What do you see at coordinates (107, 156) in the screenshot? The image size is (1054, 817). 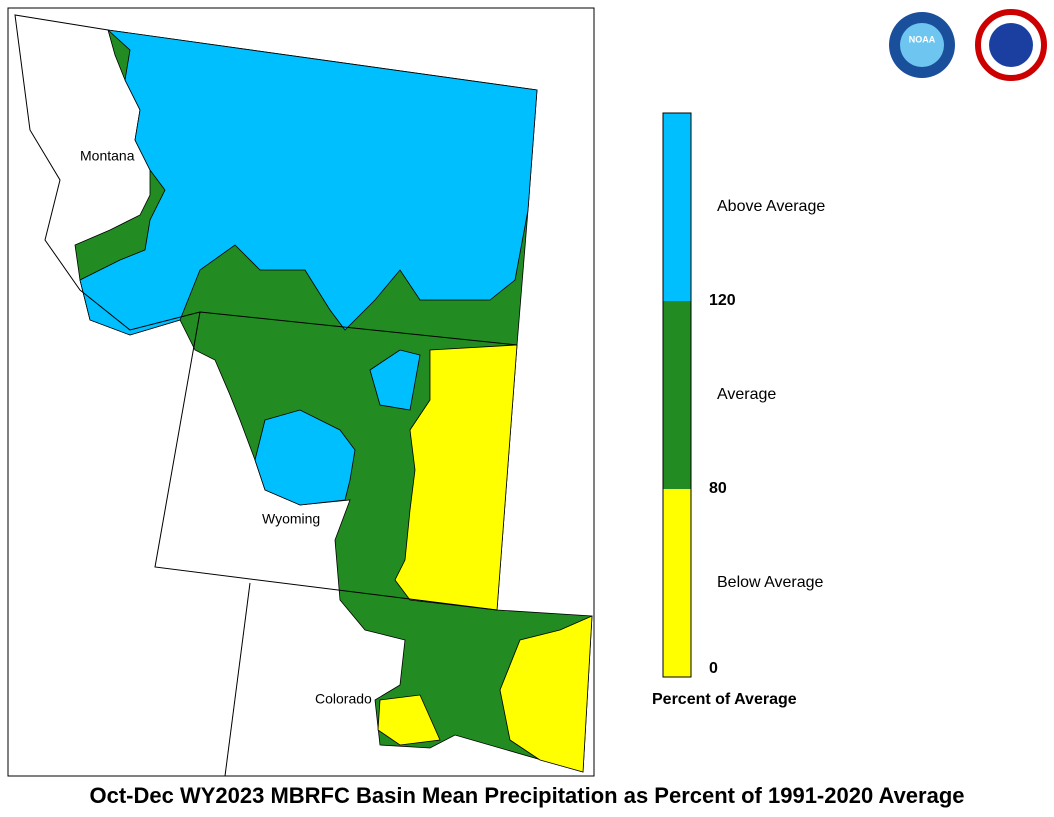 I see `state-label: Montana` at bounding box center [107, 156].